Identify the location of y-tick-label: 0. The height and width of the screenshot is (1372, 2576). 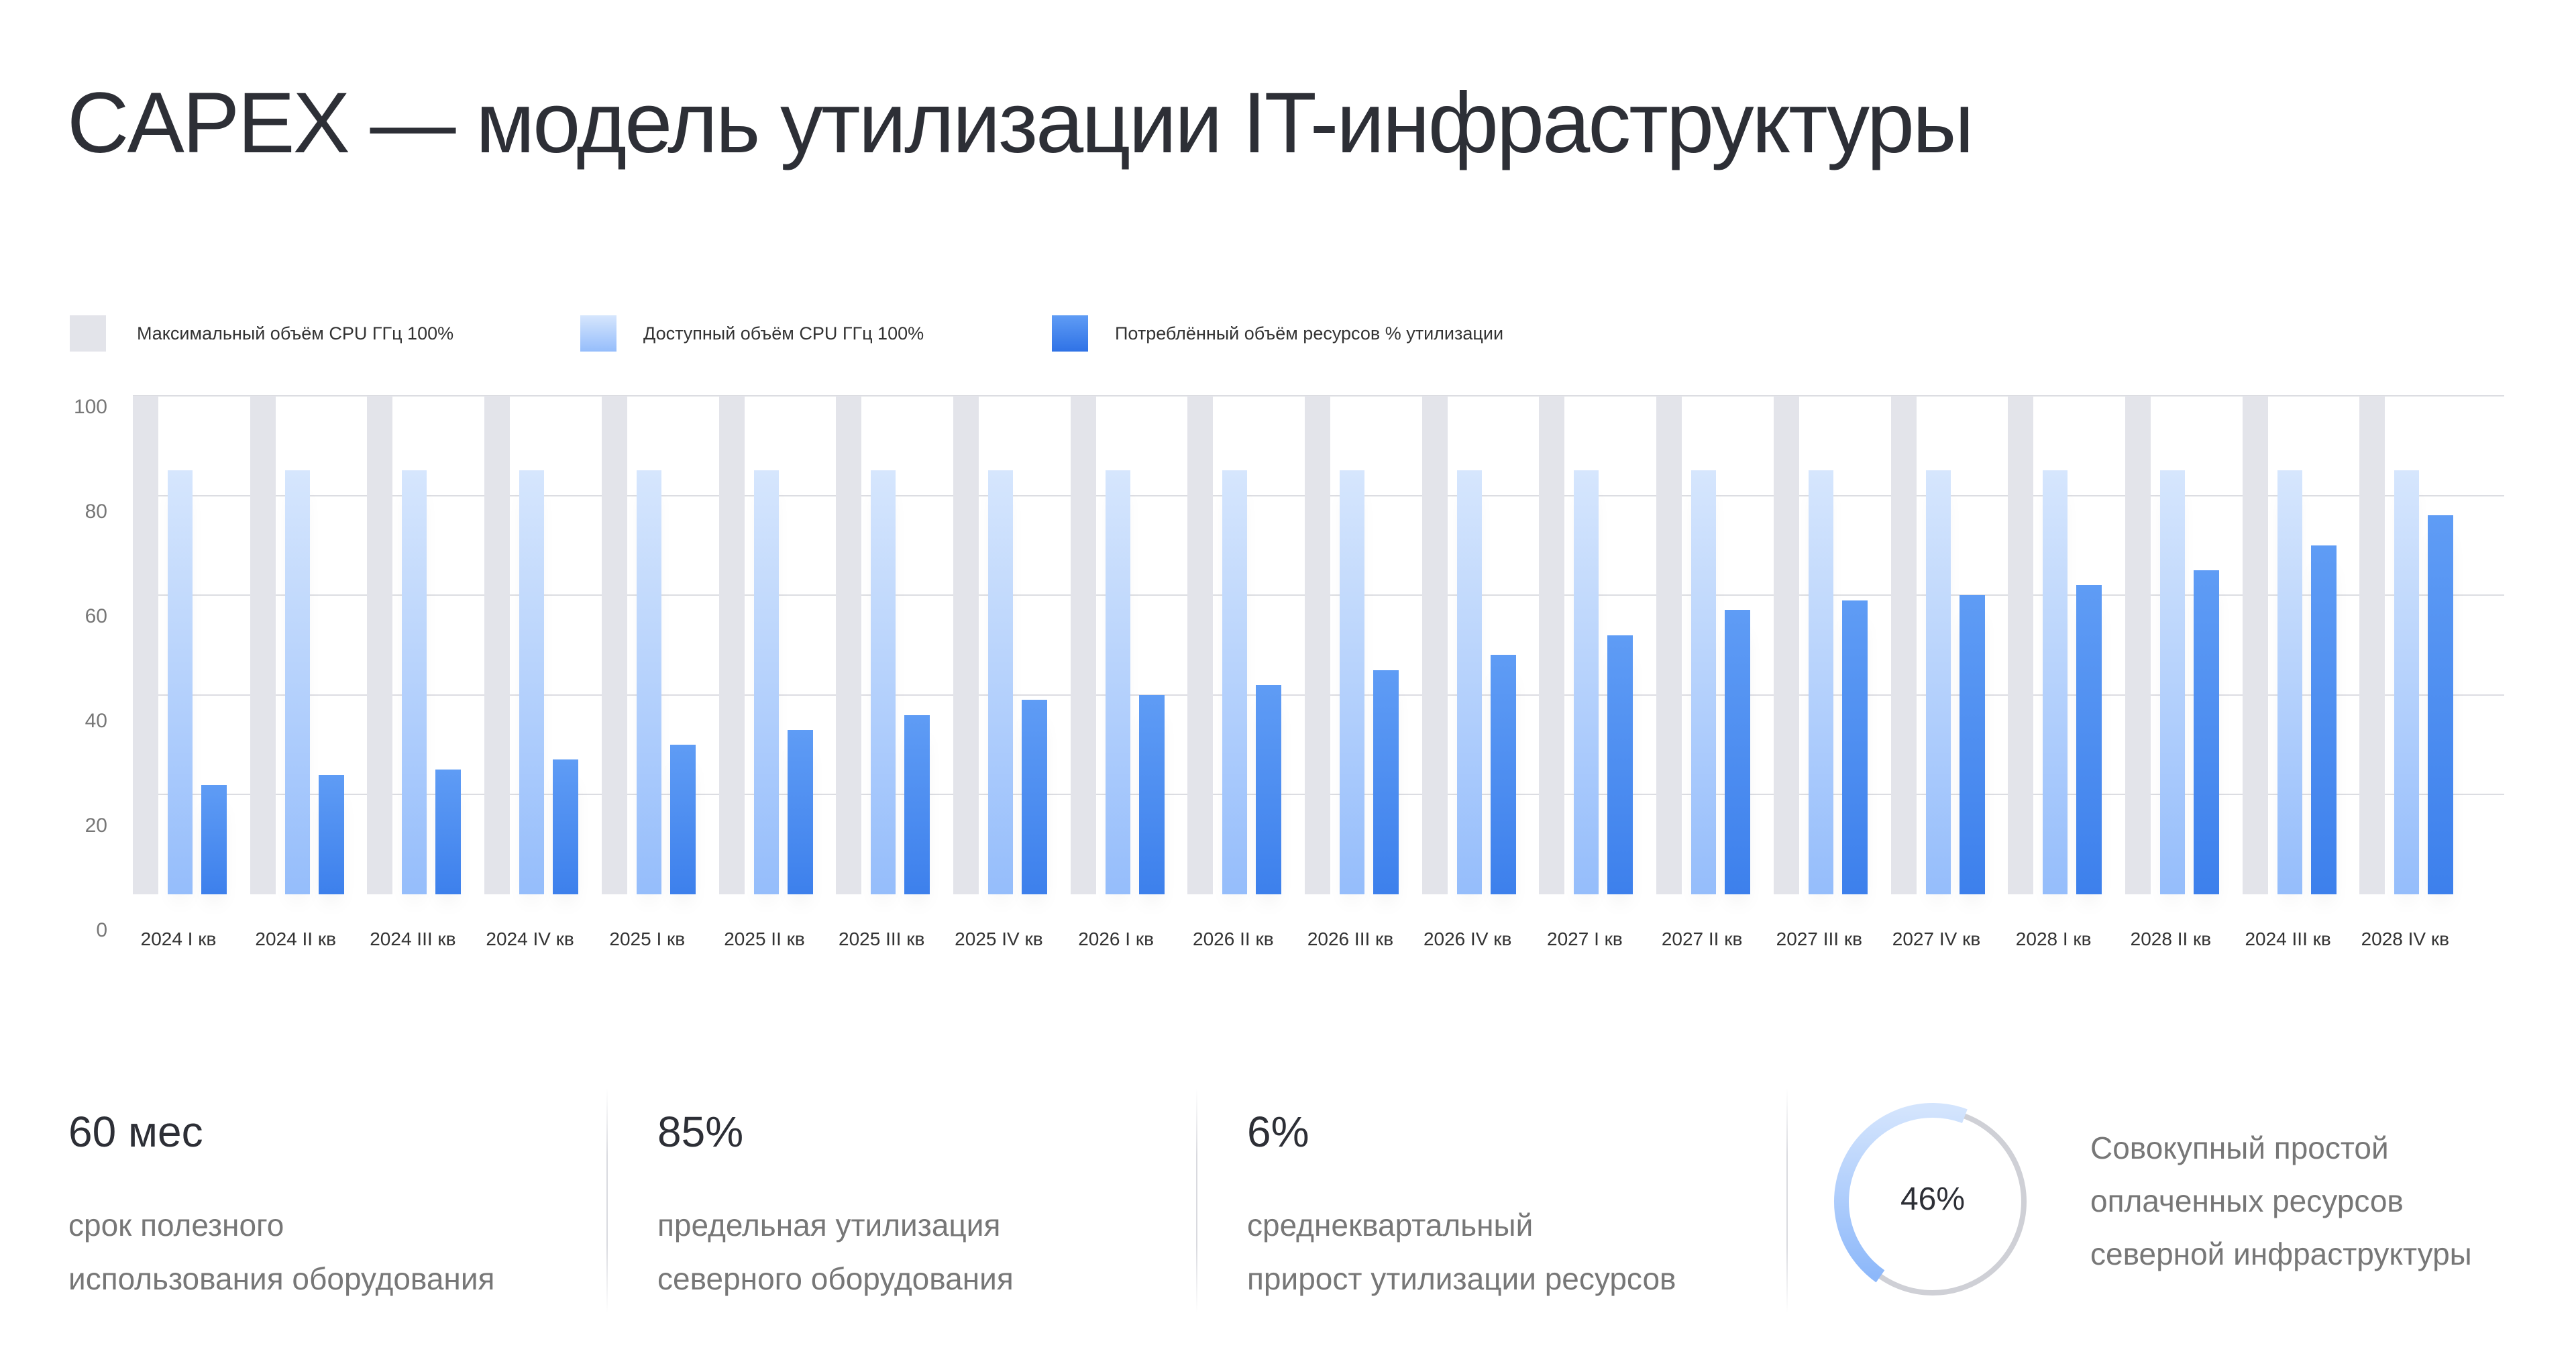
(101, 930).